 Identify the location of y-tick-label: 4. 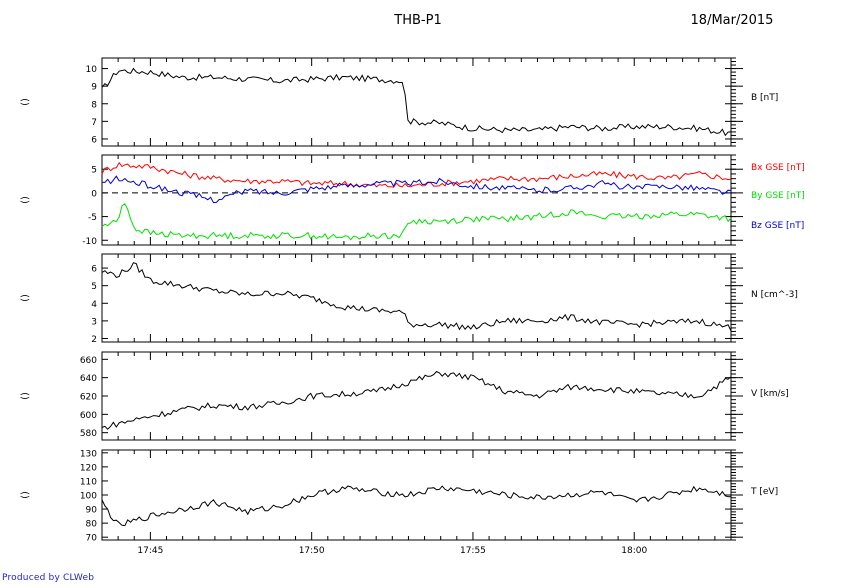
(94, 305).